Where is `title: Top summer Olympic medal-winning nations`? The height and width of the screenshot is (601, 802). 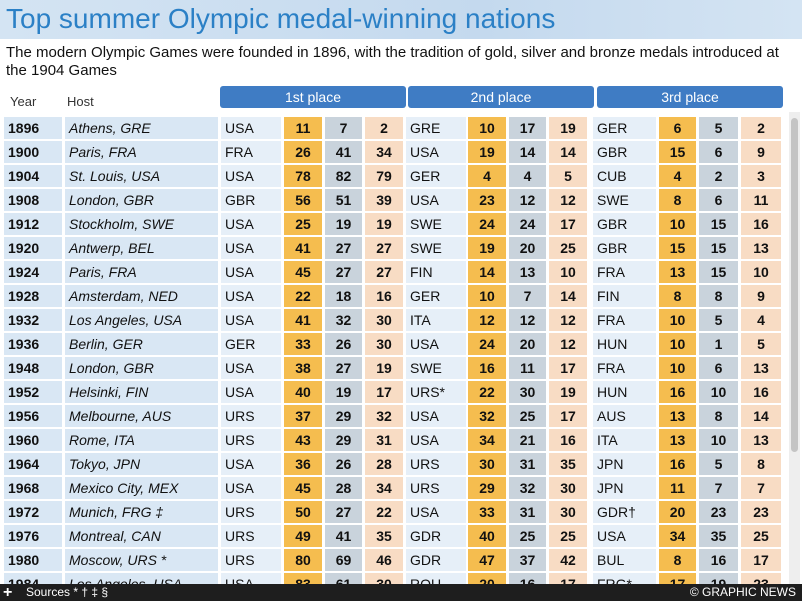 title: Top summer Olympic medal-winning nations is located at coordinates (281, 18).